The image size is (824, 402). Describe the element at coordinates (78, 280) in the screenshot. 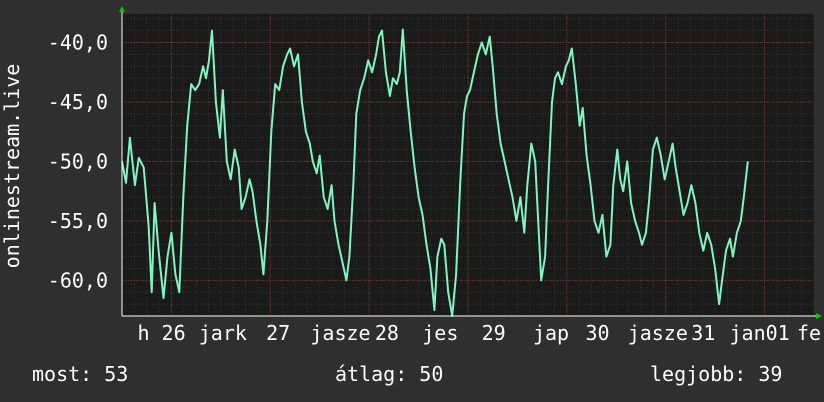

I see `y-tick-label: -60,0` at that location.